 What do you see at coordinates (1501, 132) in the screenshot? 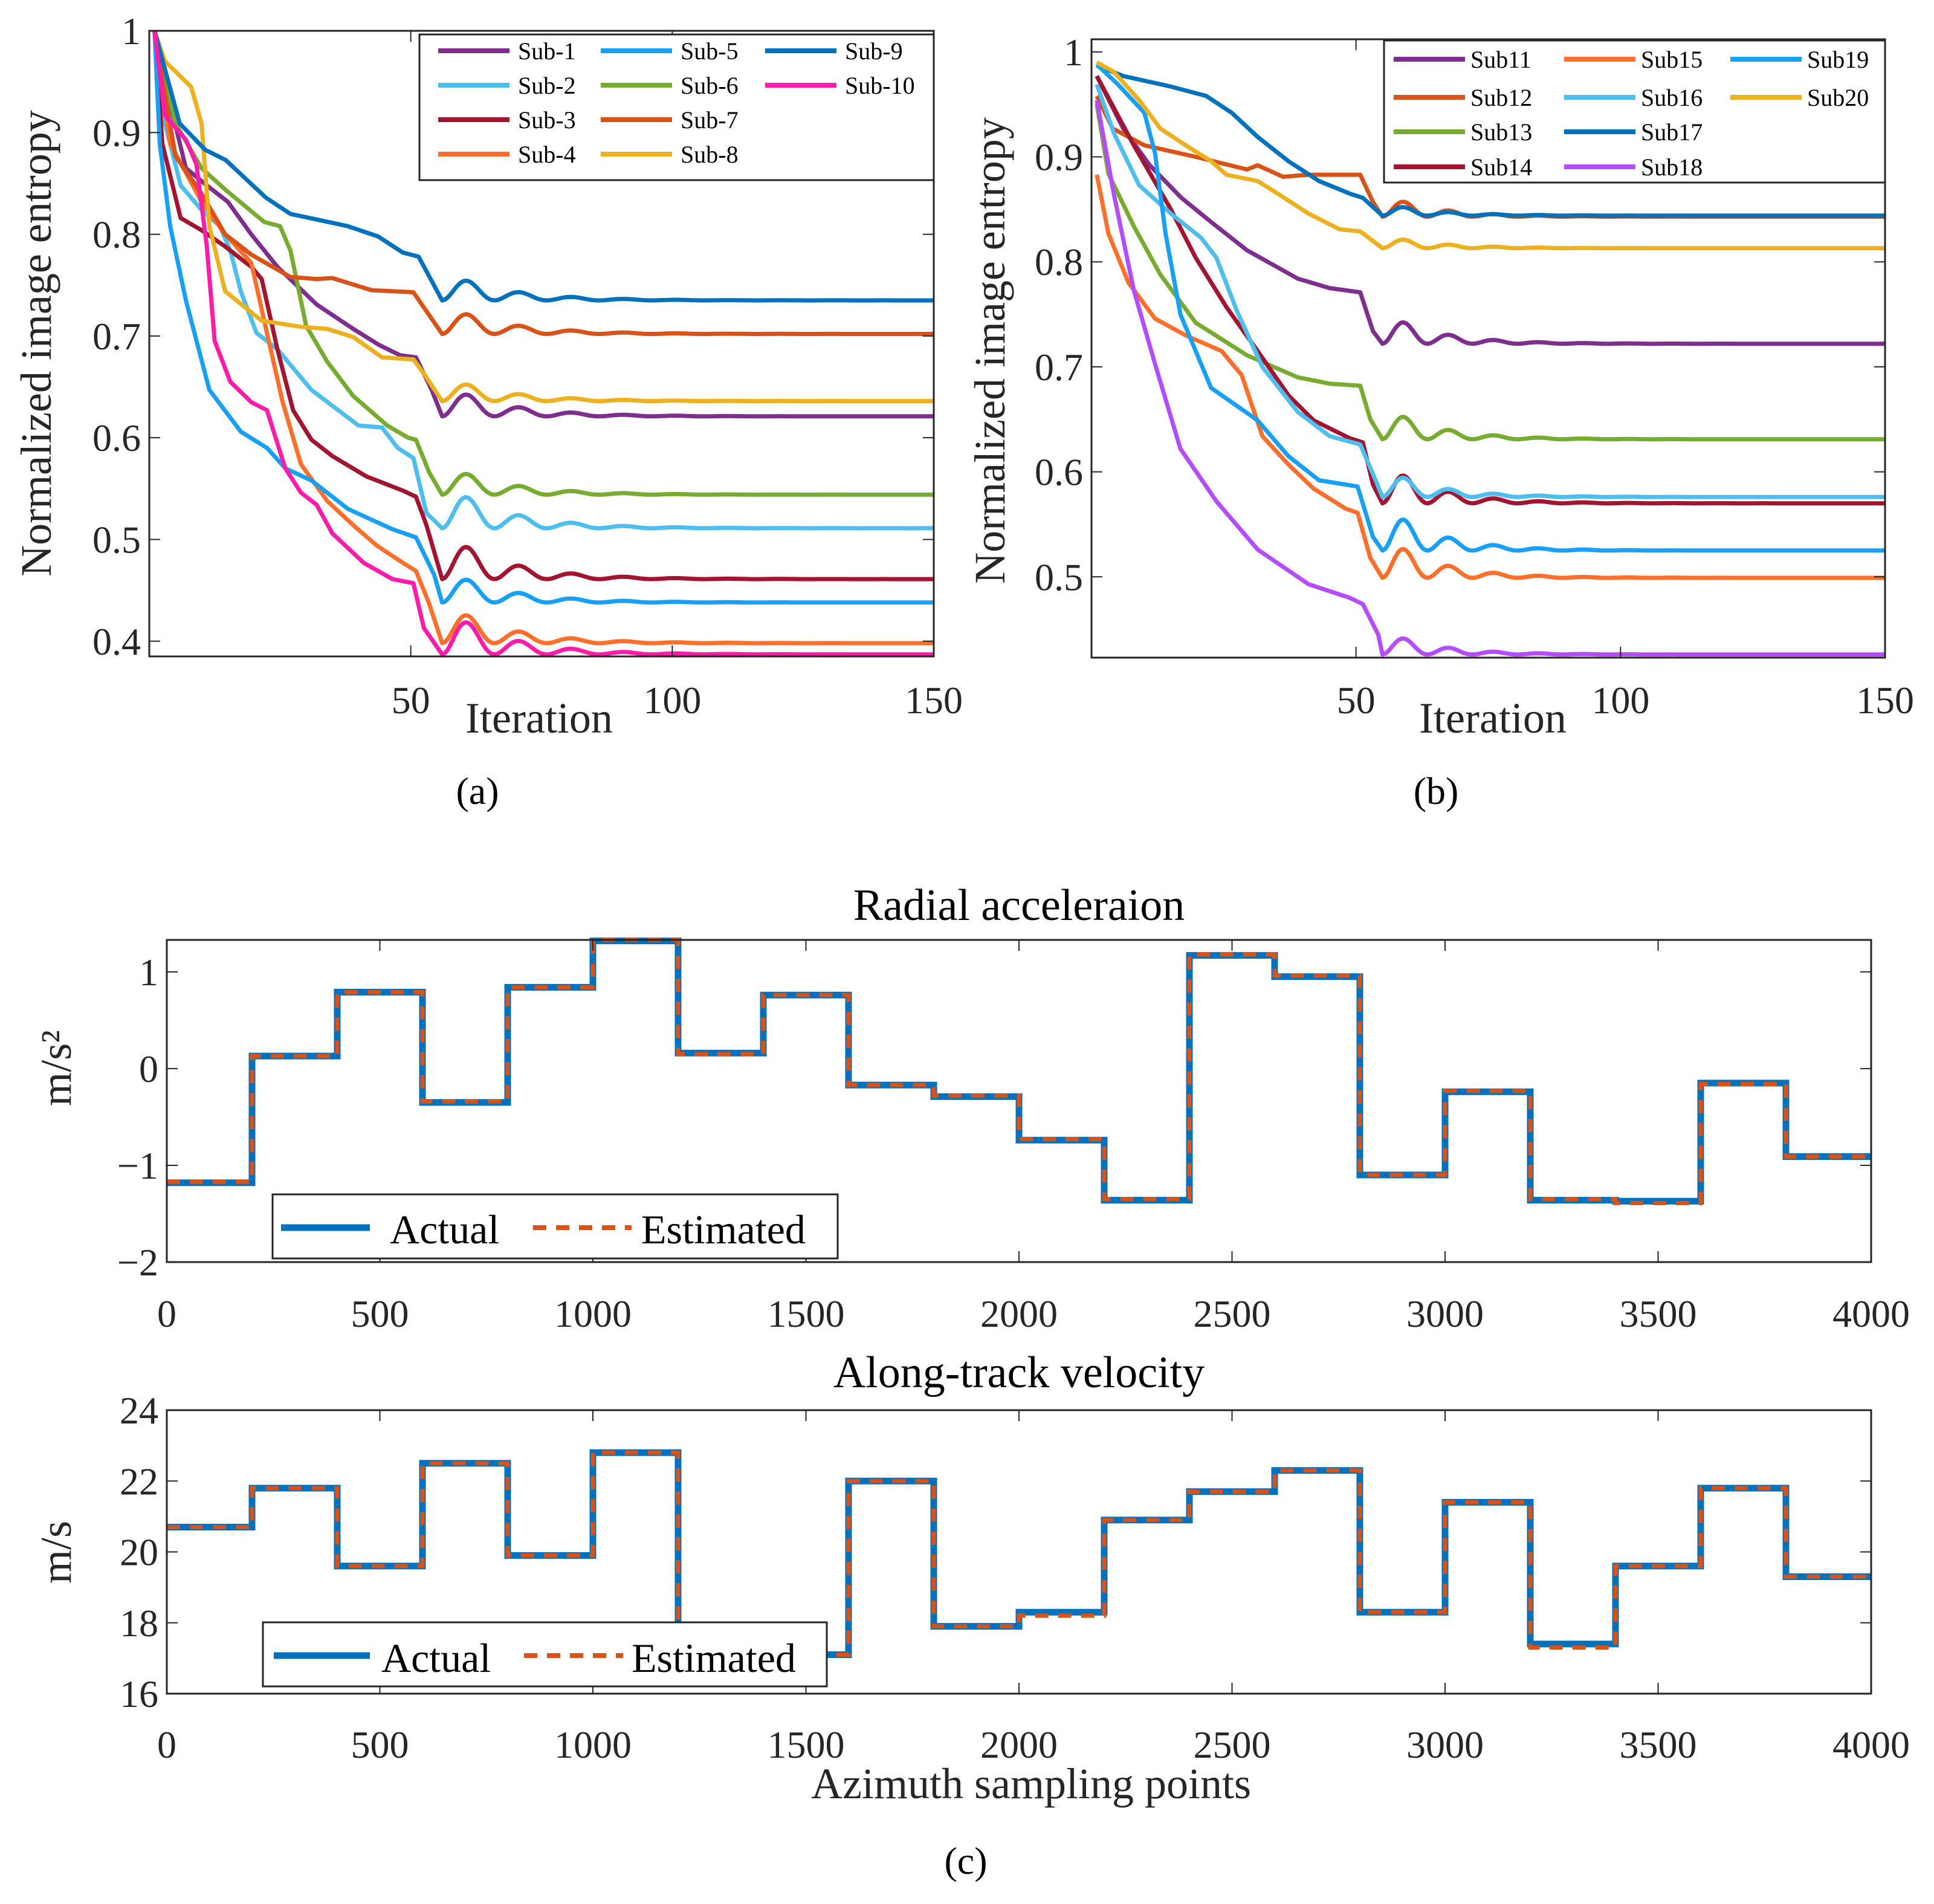
I see `legend-label: Sub13` at bounding box center [1501, 132].